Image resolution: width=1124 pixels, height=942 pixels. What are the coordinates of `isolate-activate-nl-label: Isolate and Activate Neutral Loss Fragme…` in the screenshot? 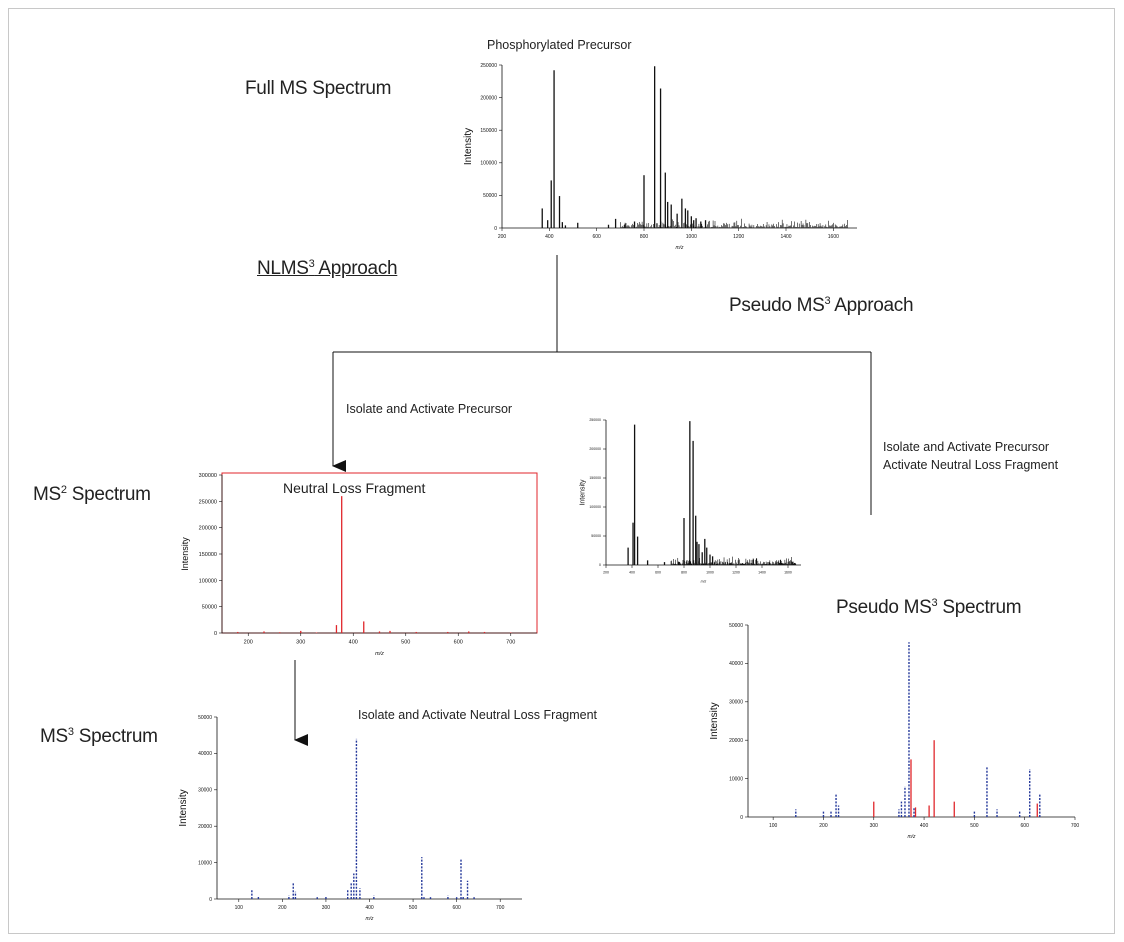 It's located at (478, 715).